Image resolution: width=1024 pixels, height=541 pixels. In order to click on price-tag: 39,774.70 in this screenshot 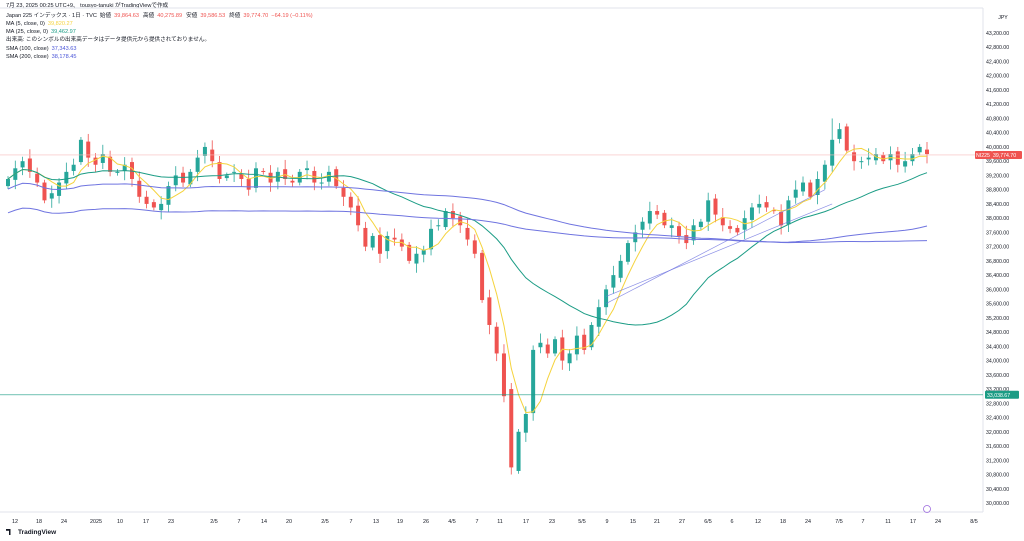, I will do `click(1004, 156)`.